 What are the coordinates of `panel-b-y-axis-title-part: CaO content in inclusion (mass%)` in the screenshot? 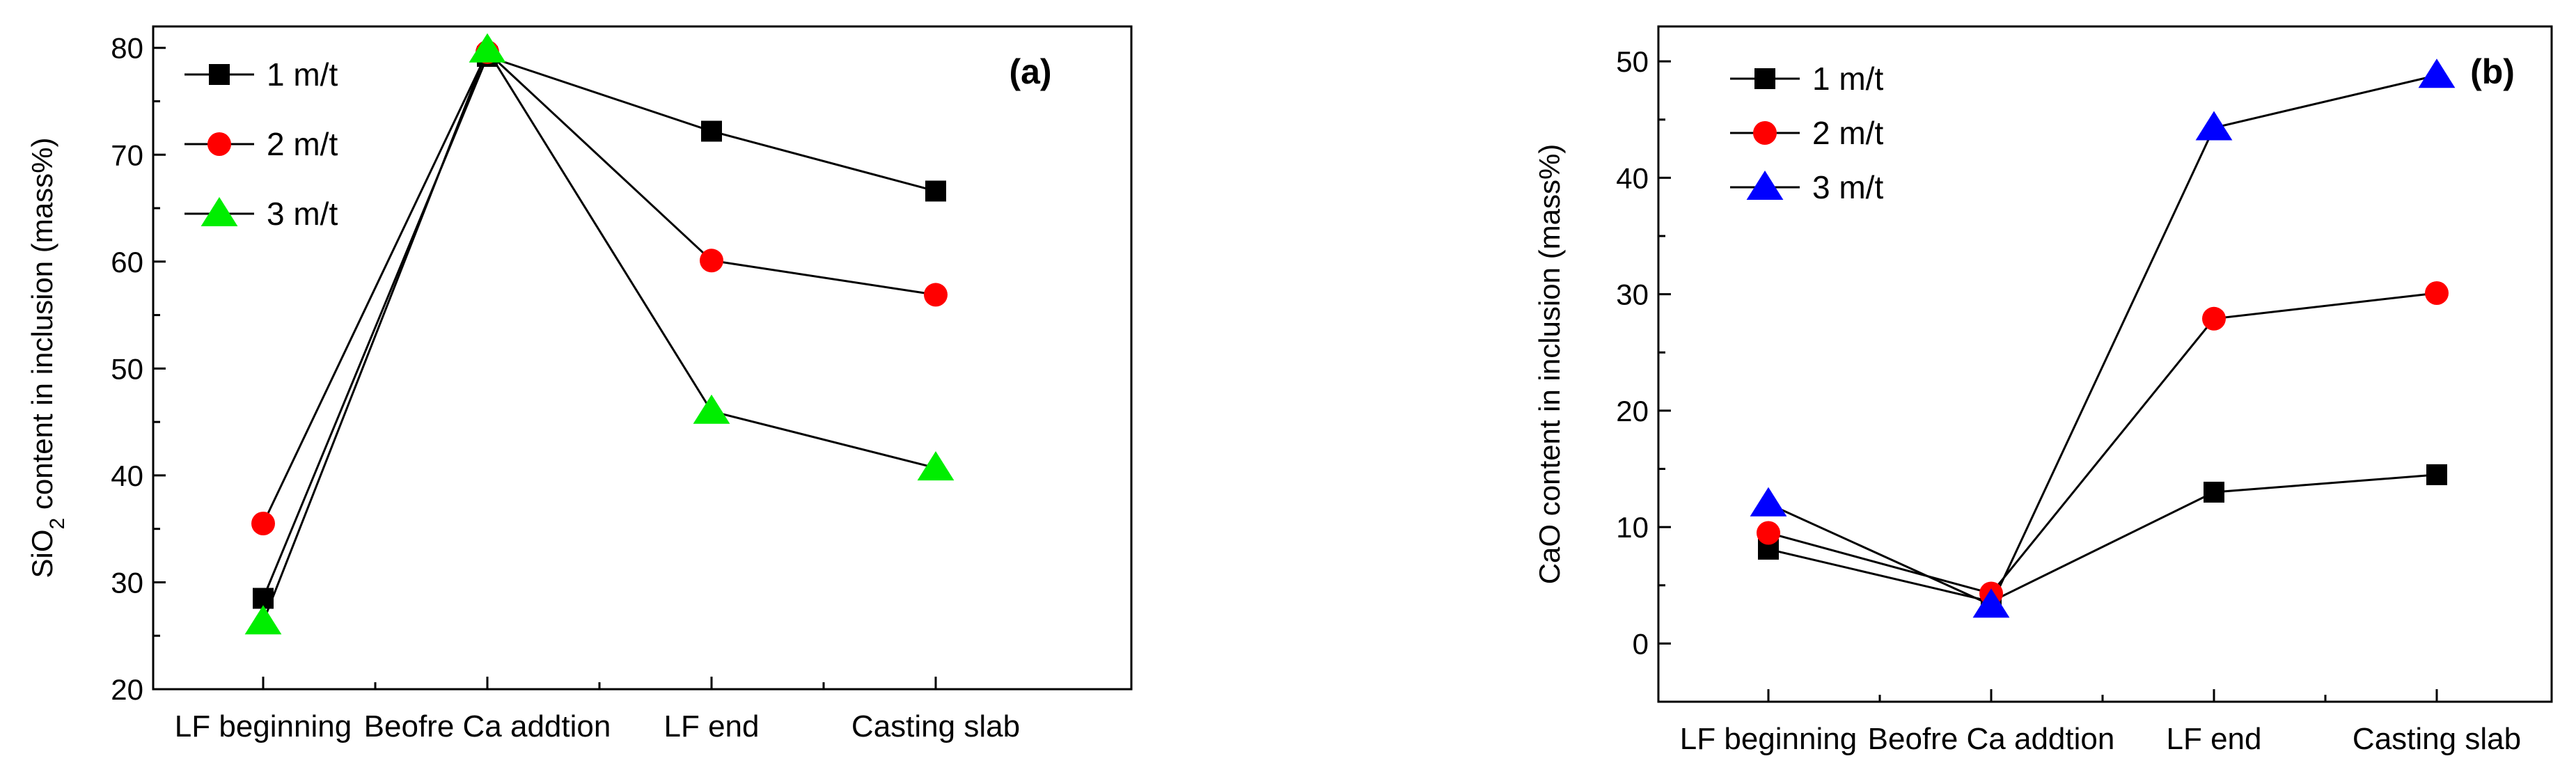 It's located at (1549, 364).